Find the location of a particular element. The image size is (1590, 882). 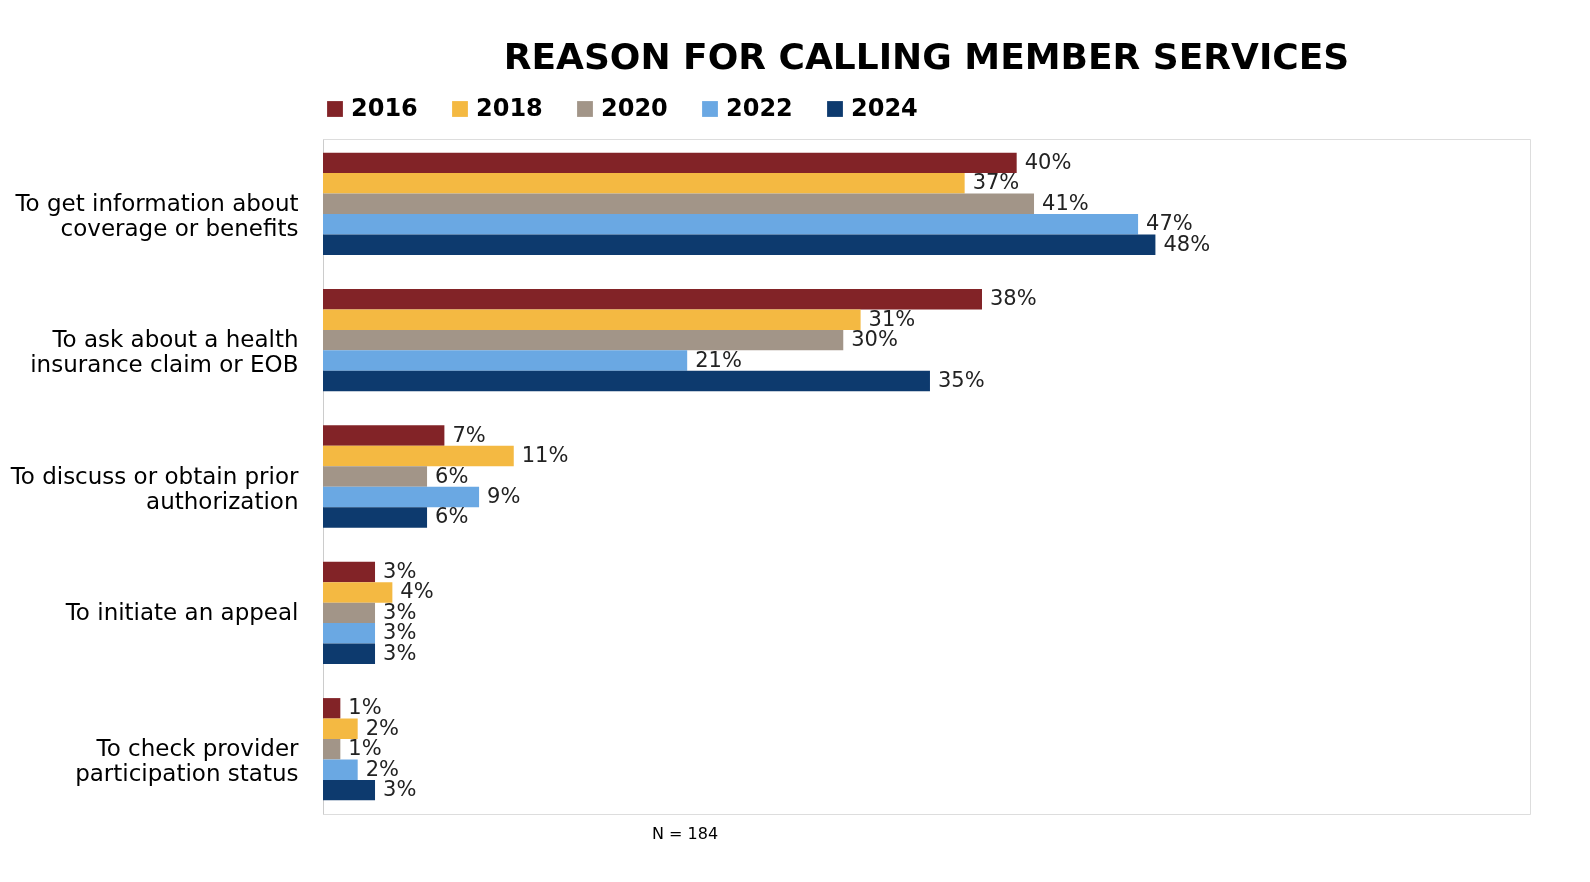

y-tick-label: To discuss or obtain prior authorization is located at coordinates (154, 488).